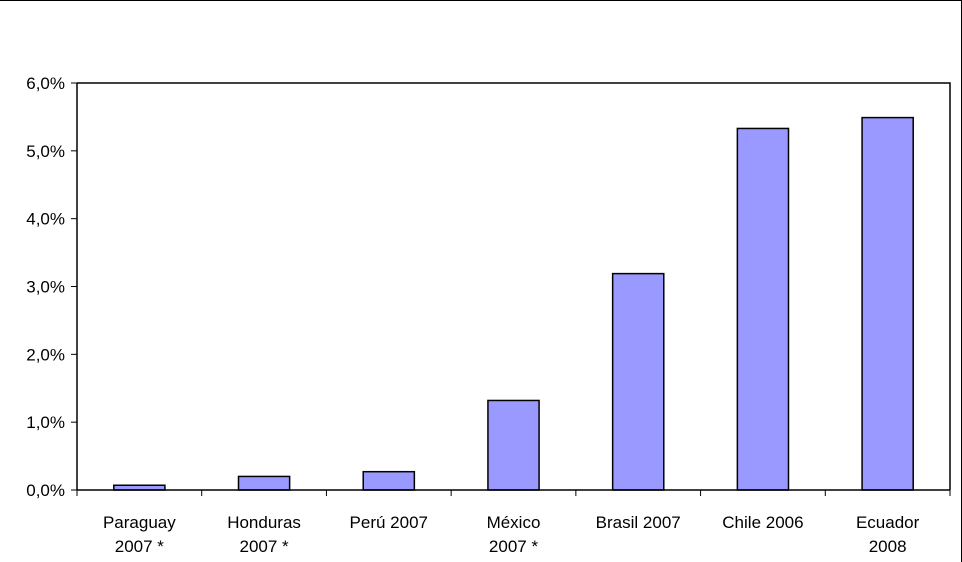 The width and height of the screenshot is (962, 562). Describe the element at coordinates (638, 522) in the screenshot. I see `x-category-label: Brasil 2007` at that location.